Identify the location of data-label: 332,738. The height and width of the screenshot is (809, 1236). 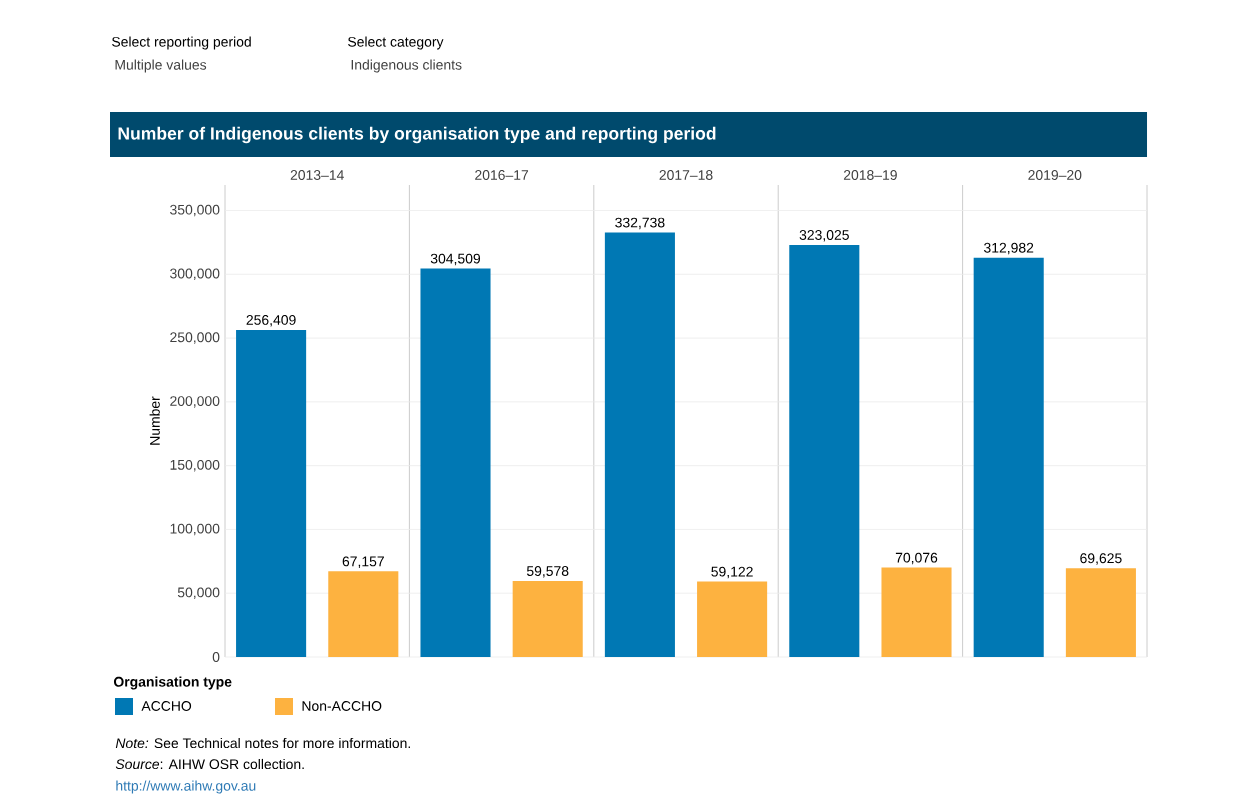
(640, 223).